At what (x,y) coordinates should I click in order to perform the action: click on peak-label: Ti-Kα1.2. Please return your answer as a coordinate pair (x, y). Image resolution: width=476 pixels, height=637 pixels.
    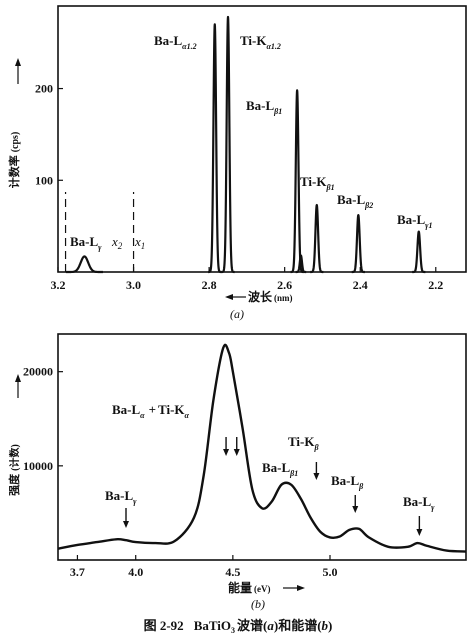
    Looking at the image, I should click on (260, 42).